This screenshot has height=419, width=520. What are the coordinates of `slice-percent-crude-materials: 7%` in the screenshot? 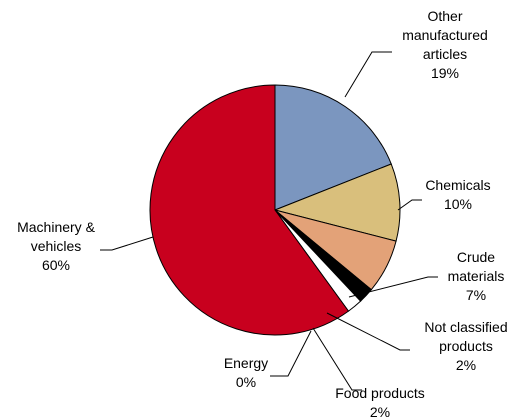 It's located at (476, 295).